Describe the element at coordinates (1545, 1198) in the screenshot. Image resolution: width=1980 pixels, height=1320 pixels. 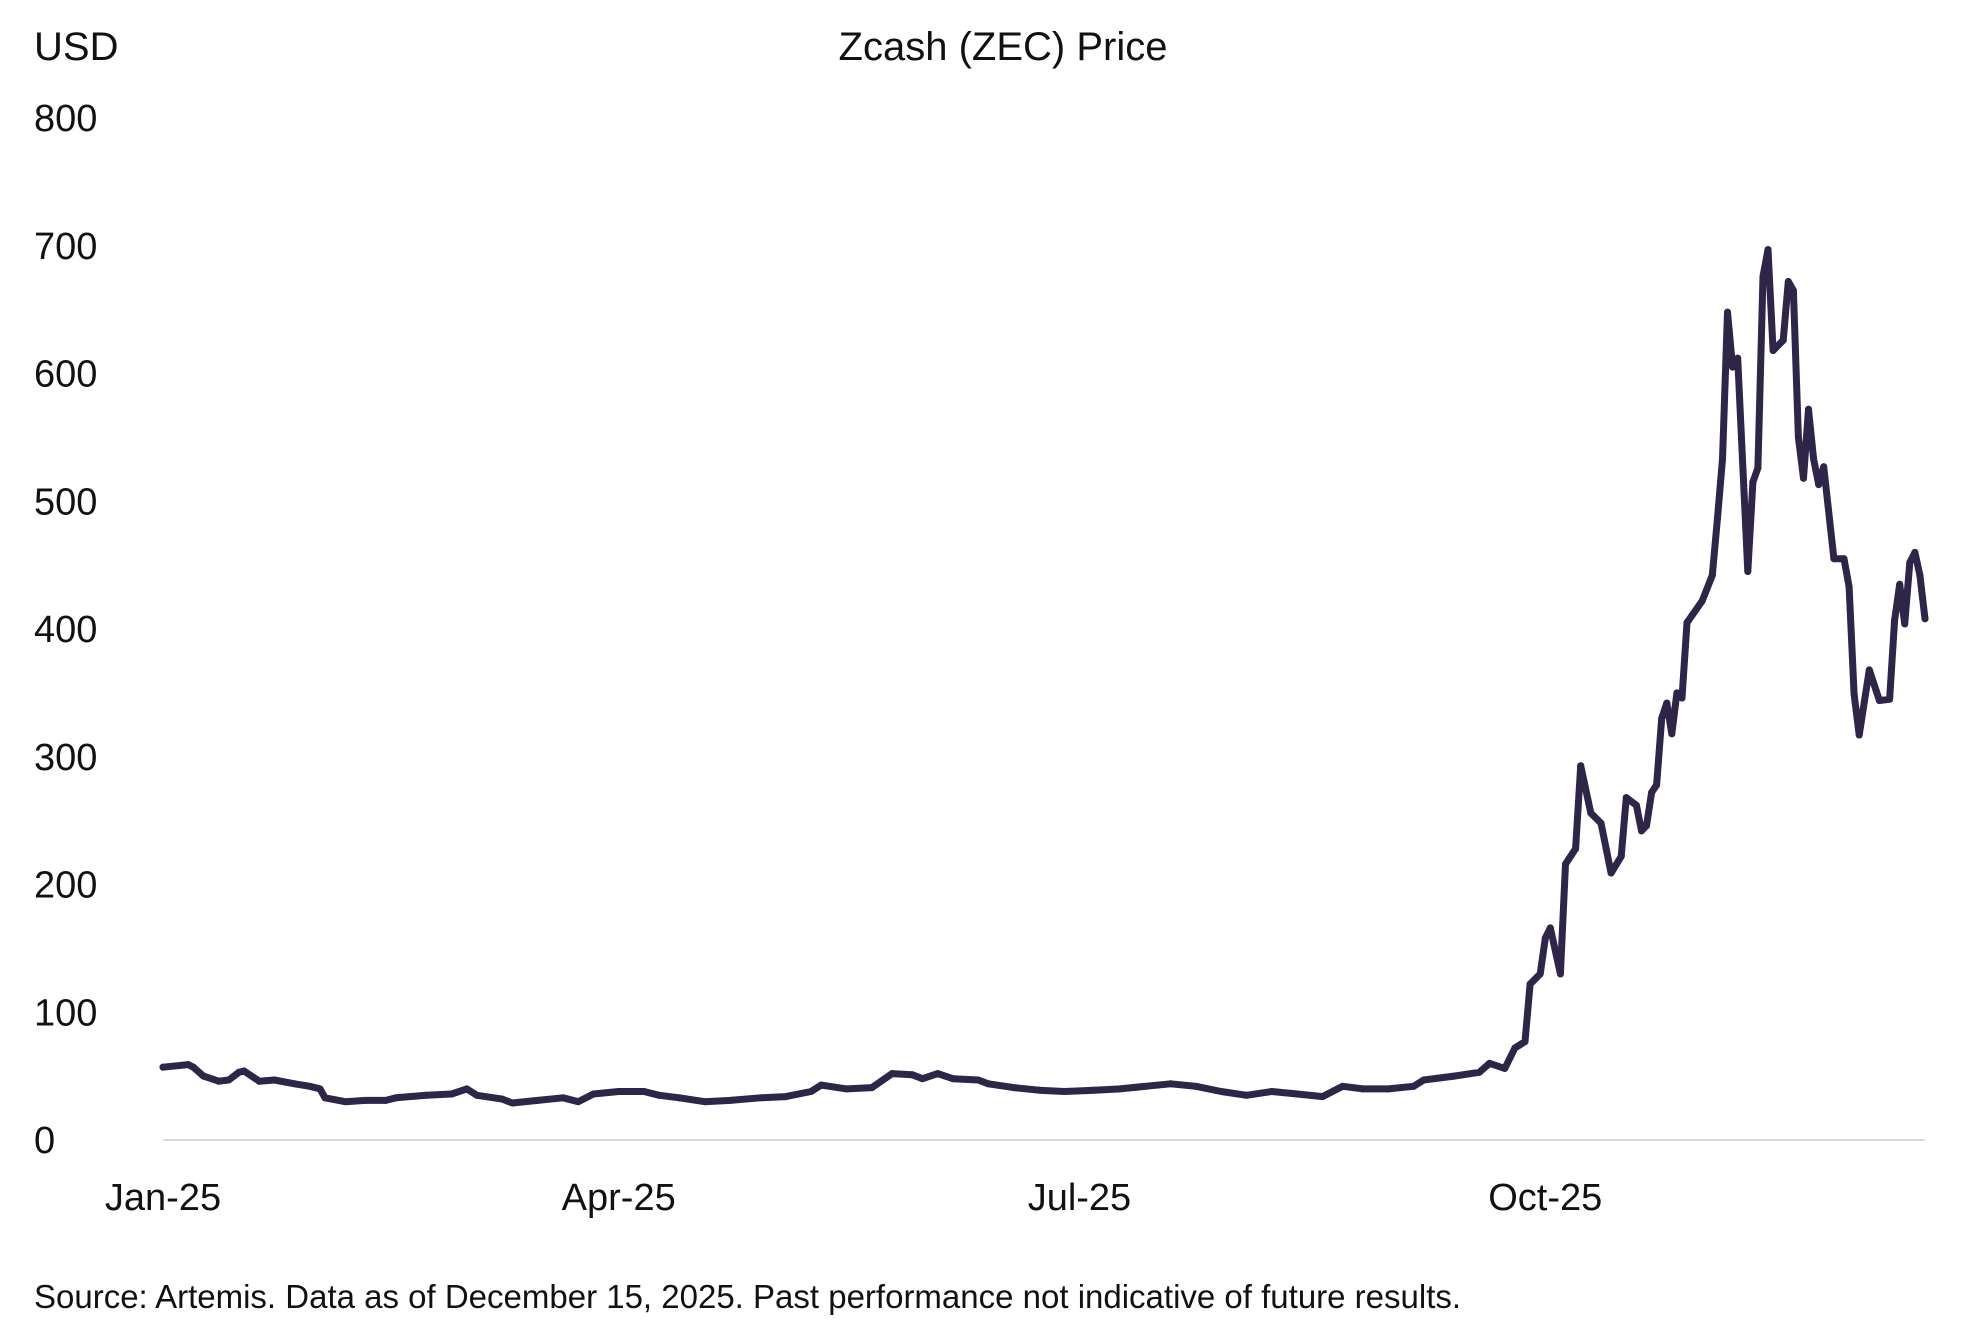
I see `x-tick-label: Oct-25` at that location.